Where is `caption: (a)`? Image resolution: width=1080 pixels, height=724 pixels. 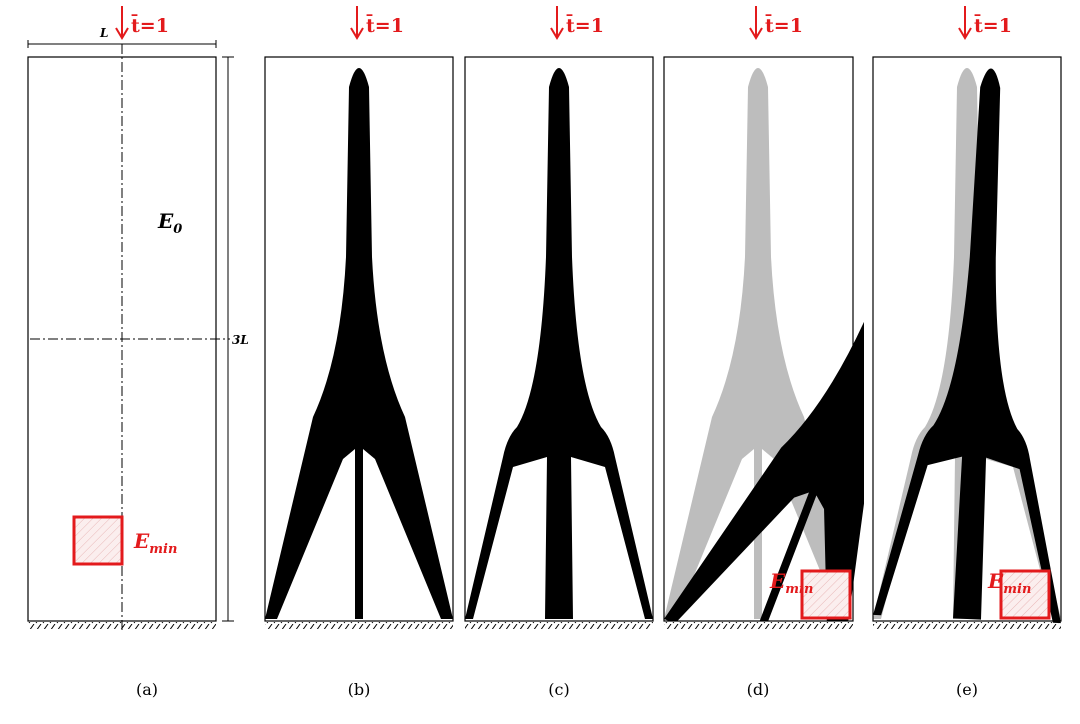
caption: (a) is located at coordinates (147, 689).